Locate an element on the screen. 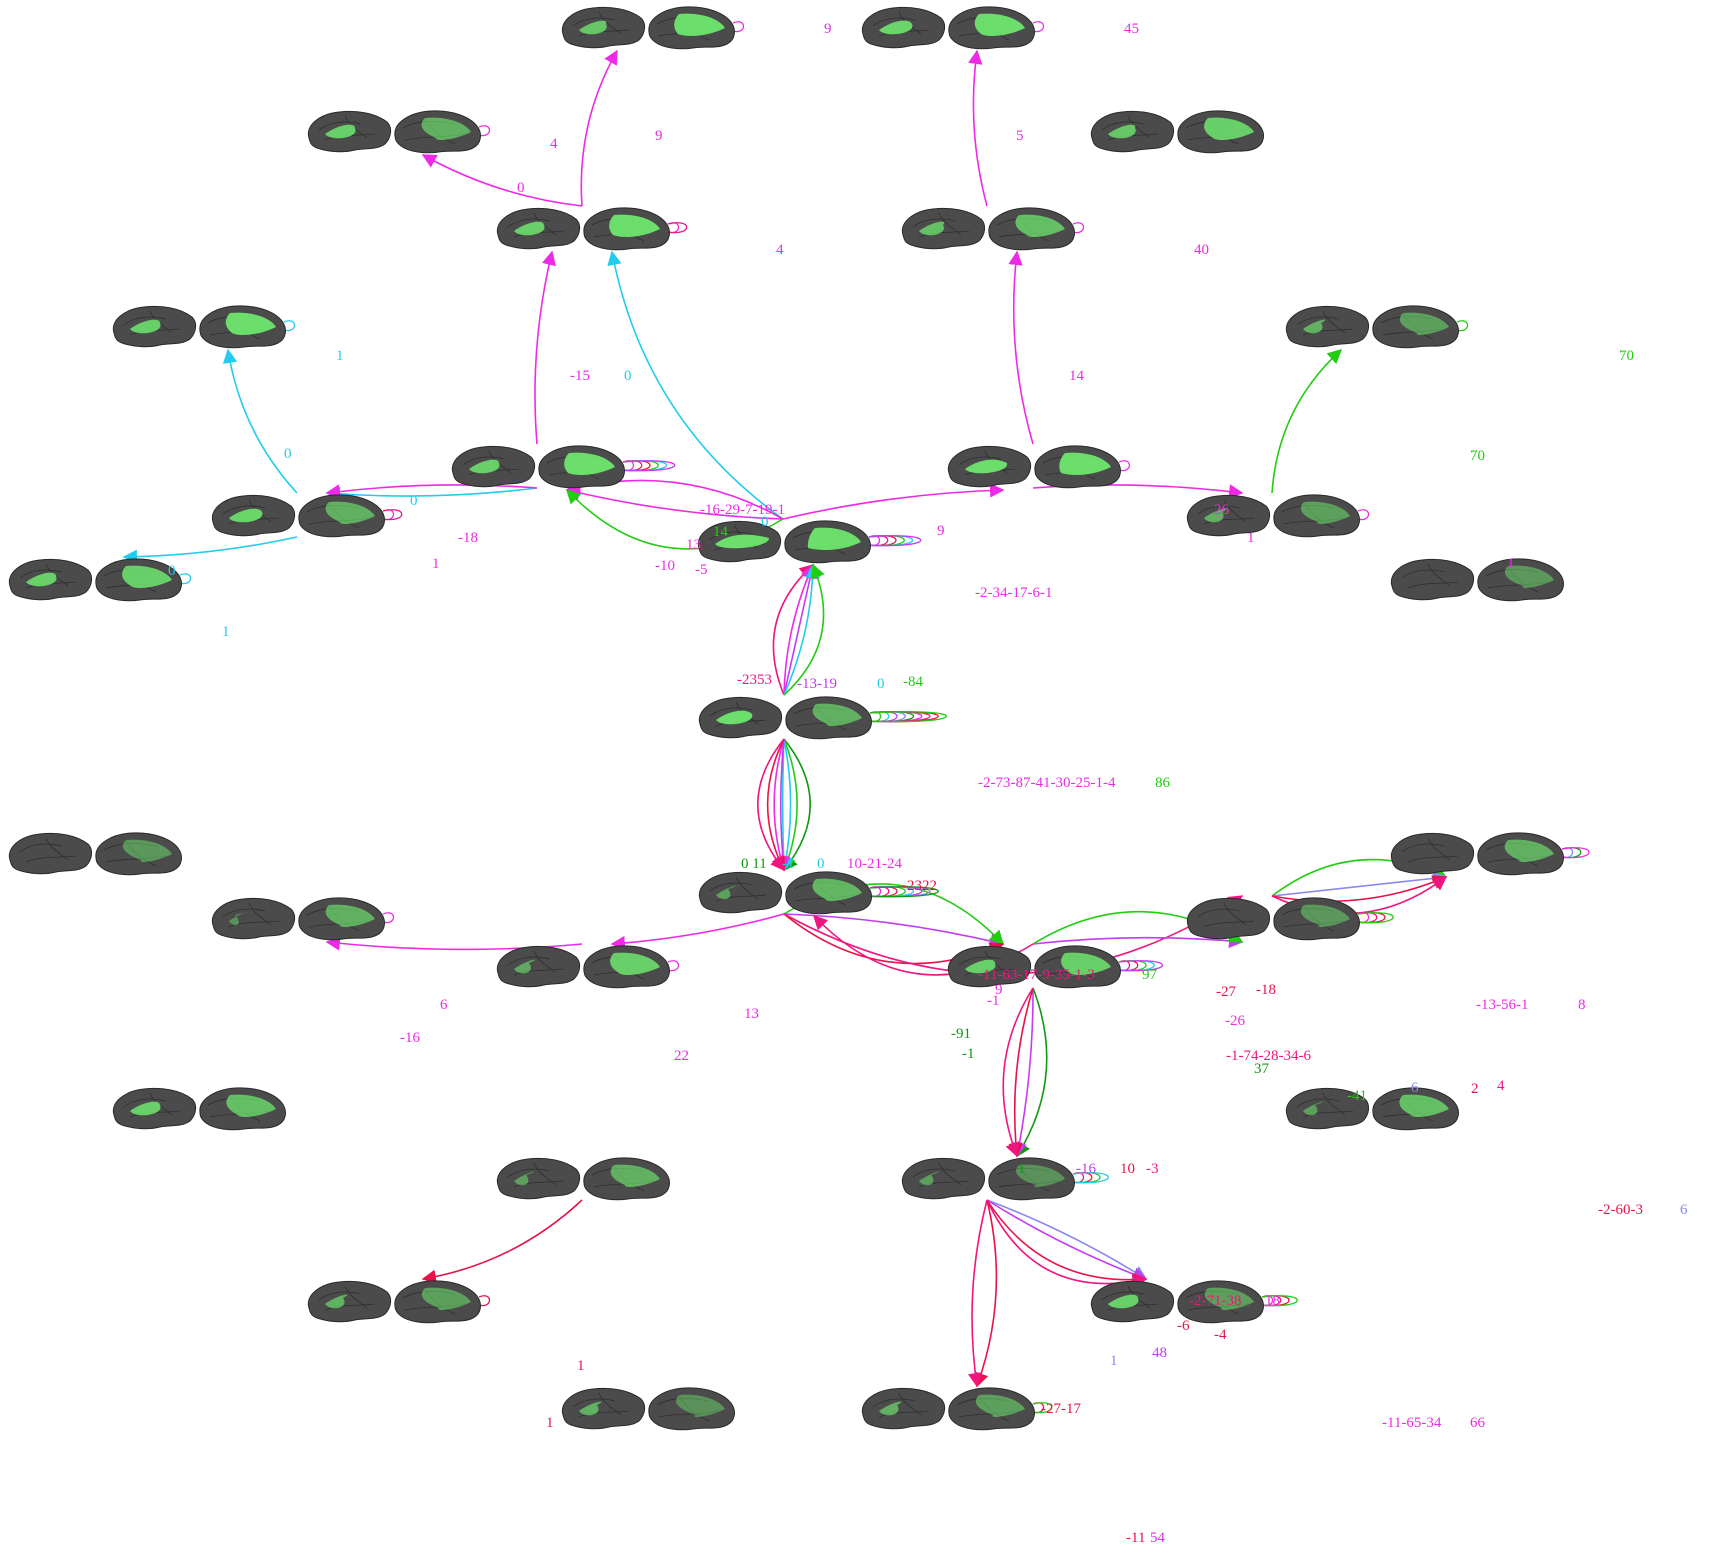  edge-weight-label: 48 is located at coordinates (1159, 1353).